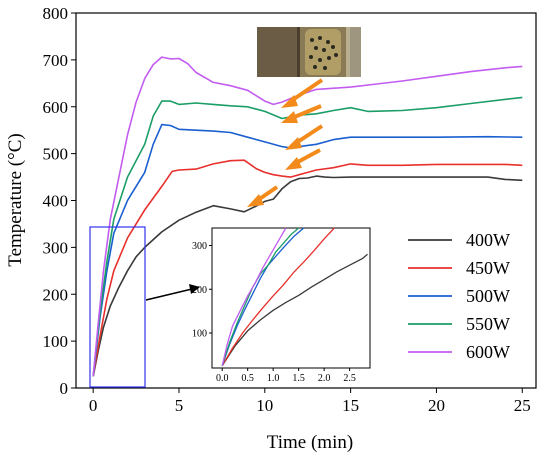  What do you see at coordinates (172, 292) in the screenshot?
I see `zoom-pointer-arrow` at bounding box center [172, 292].